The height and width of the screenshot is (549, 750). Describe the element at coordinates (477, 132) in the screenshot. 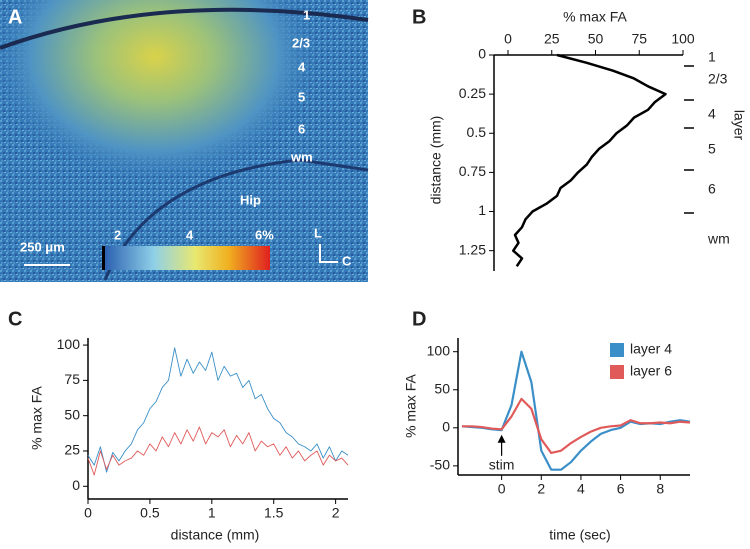

I see `y-tick-label: 0.5` at that location.